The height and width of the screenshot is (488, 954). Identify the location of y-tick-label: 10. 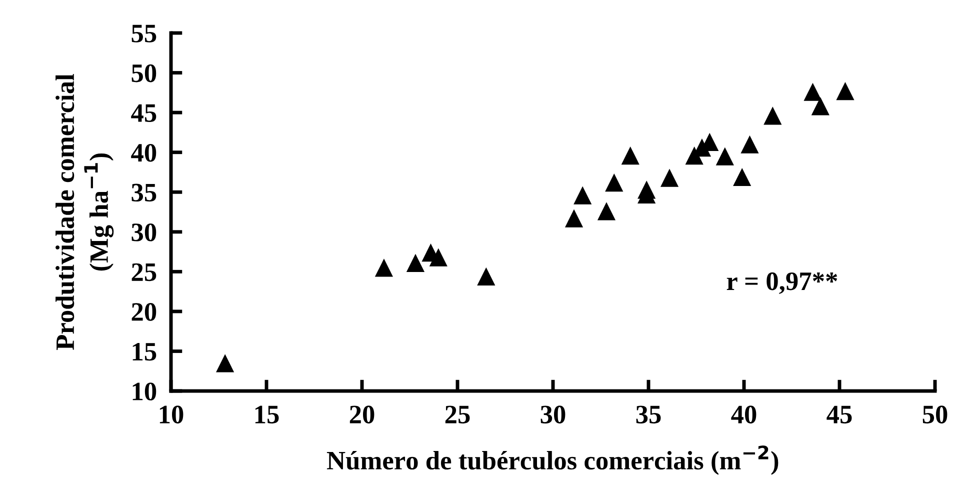
(144, 391).